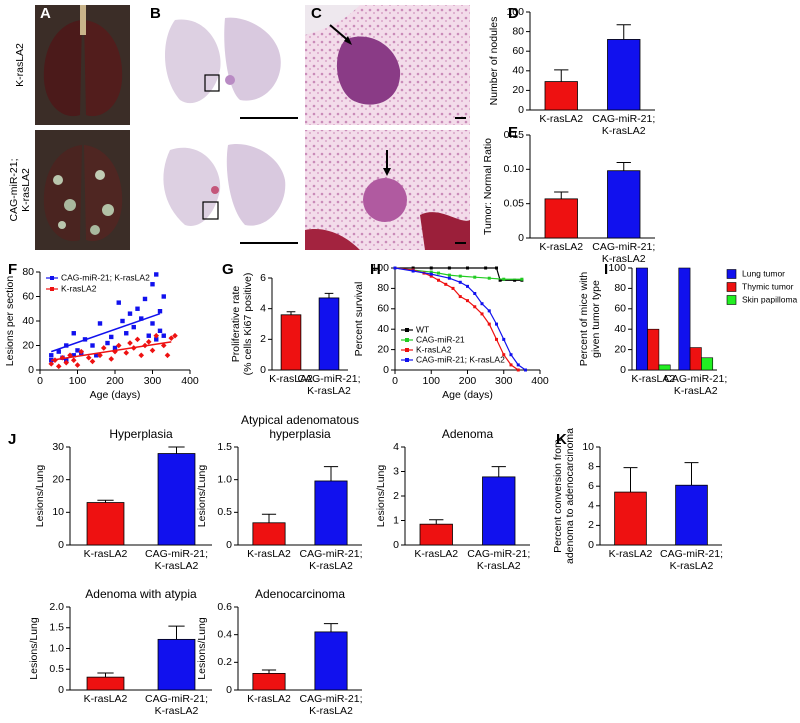 This screenshot has height=723, width=800. What do you see at coordinates (79, 288) in the screenshot?
I see `legend-label: K-rasLA2` at bounding box center [79, 288].